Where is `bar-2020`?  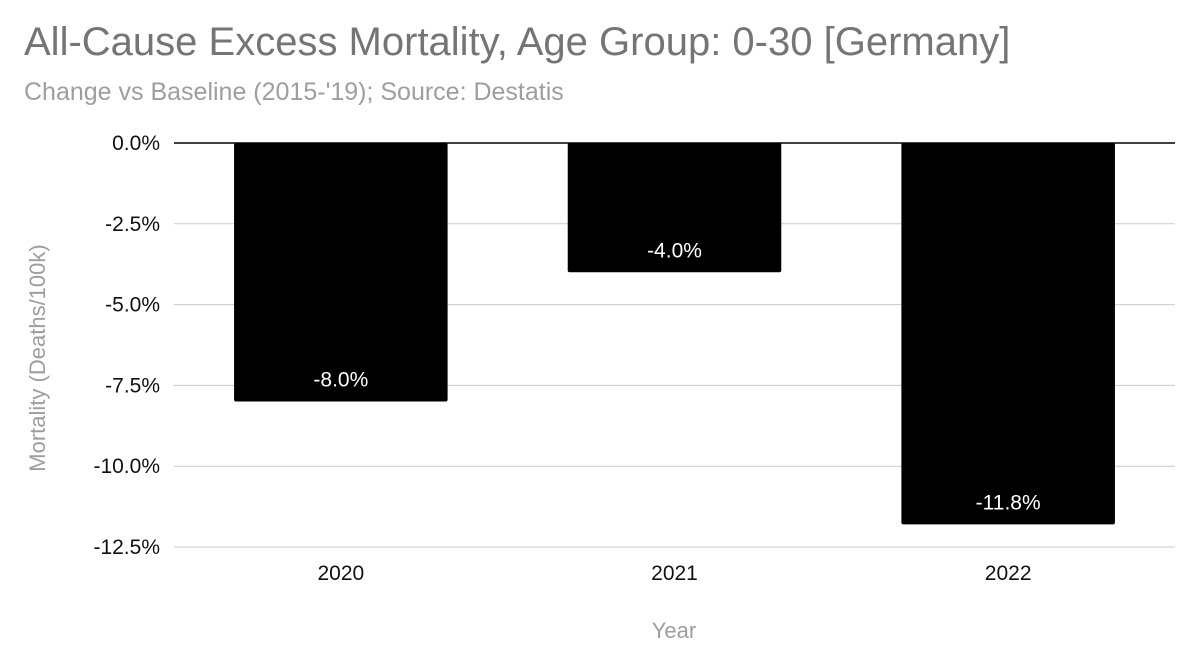
bar-2020 is located at coordinates (341, 272).